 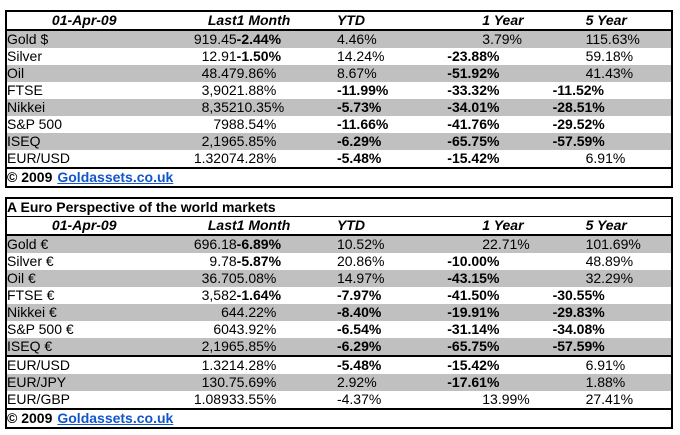 What do you see at coordinates (256, 73) in the screenshot?
I see `value-cell: 9.86%` at bounding box center [256, 73].